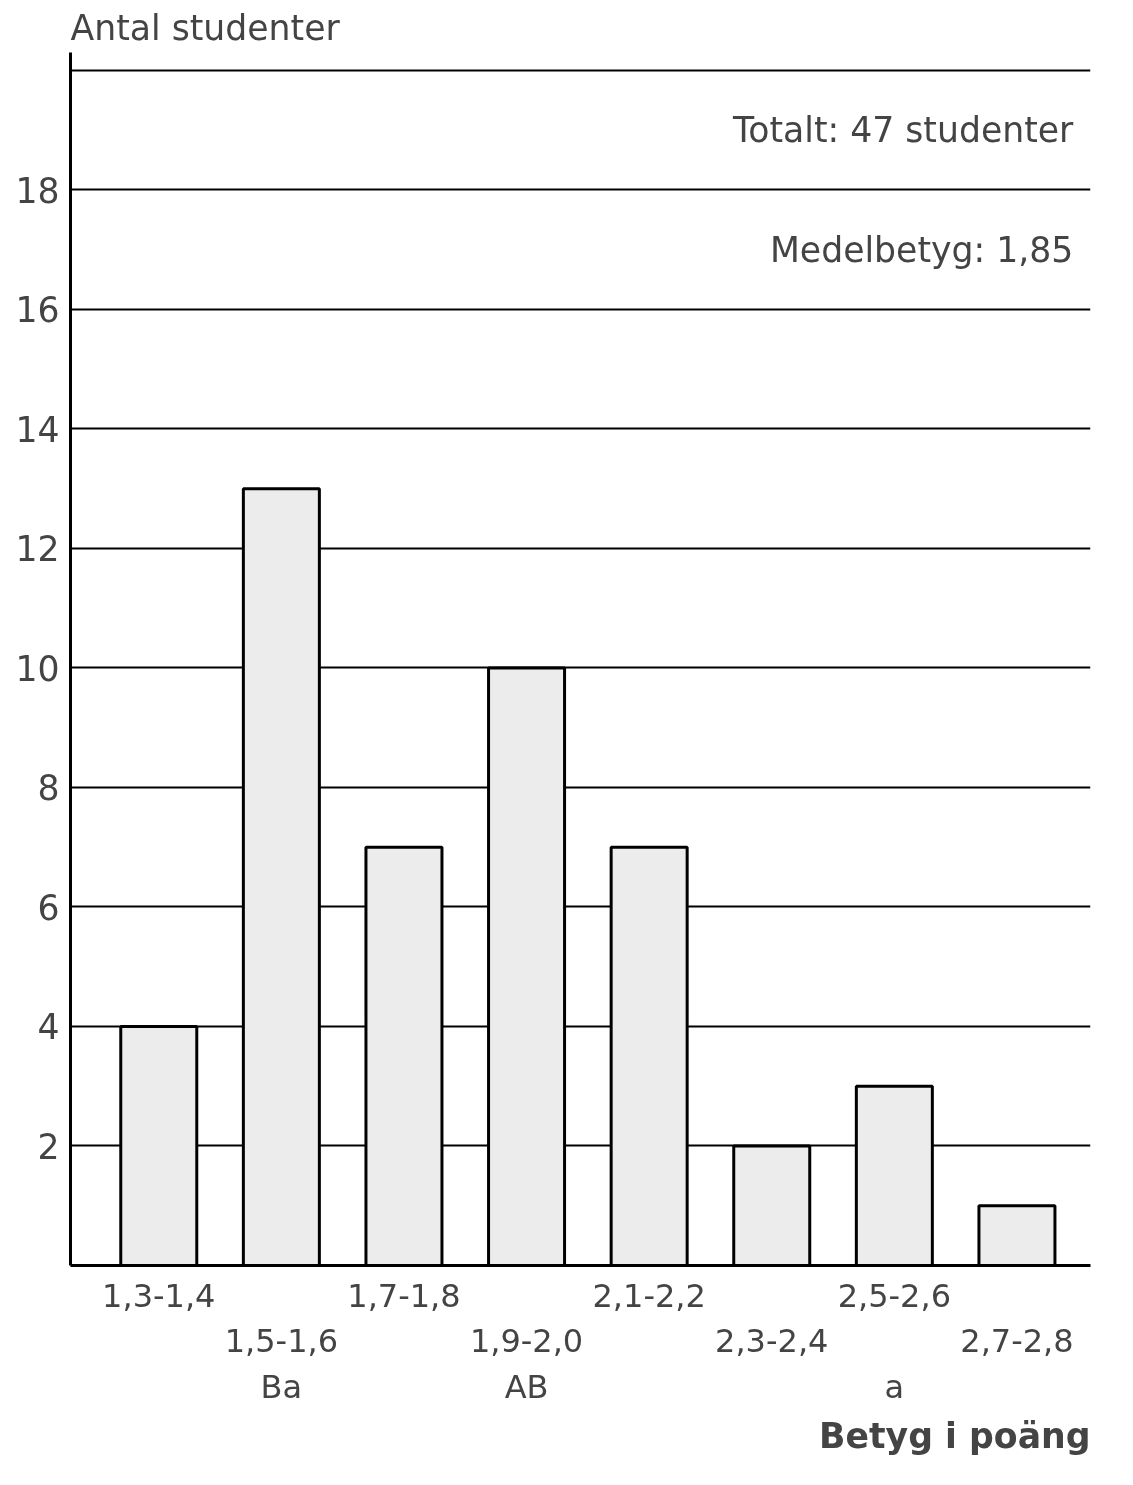  Describe the element at coordinates (955, 1435) in the screenshot. I see `x-axis-title: Betyg i poäng` at that location.